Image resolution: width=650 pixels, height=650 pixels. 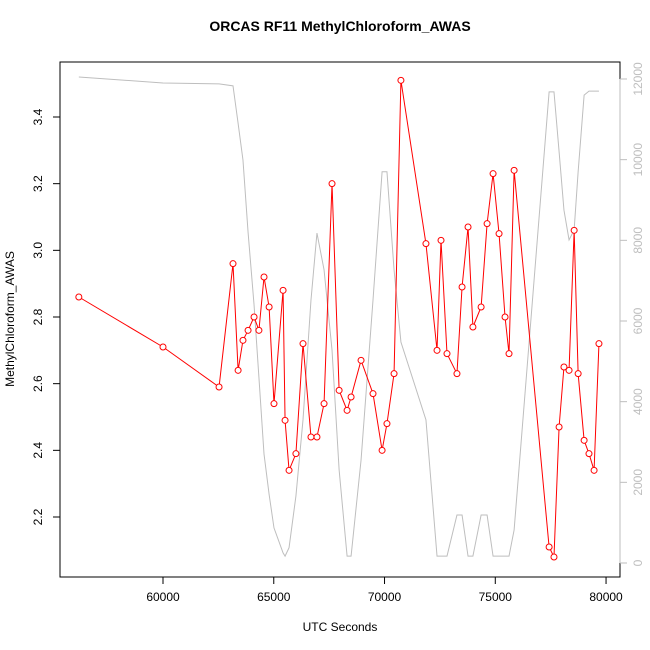 What do you see at coordinates (38, 383) in the screenshot?
I see `y-tick-label: 2.6` at bounding box center [38, 383].